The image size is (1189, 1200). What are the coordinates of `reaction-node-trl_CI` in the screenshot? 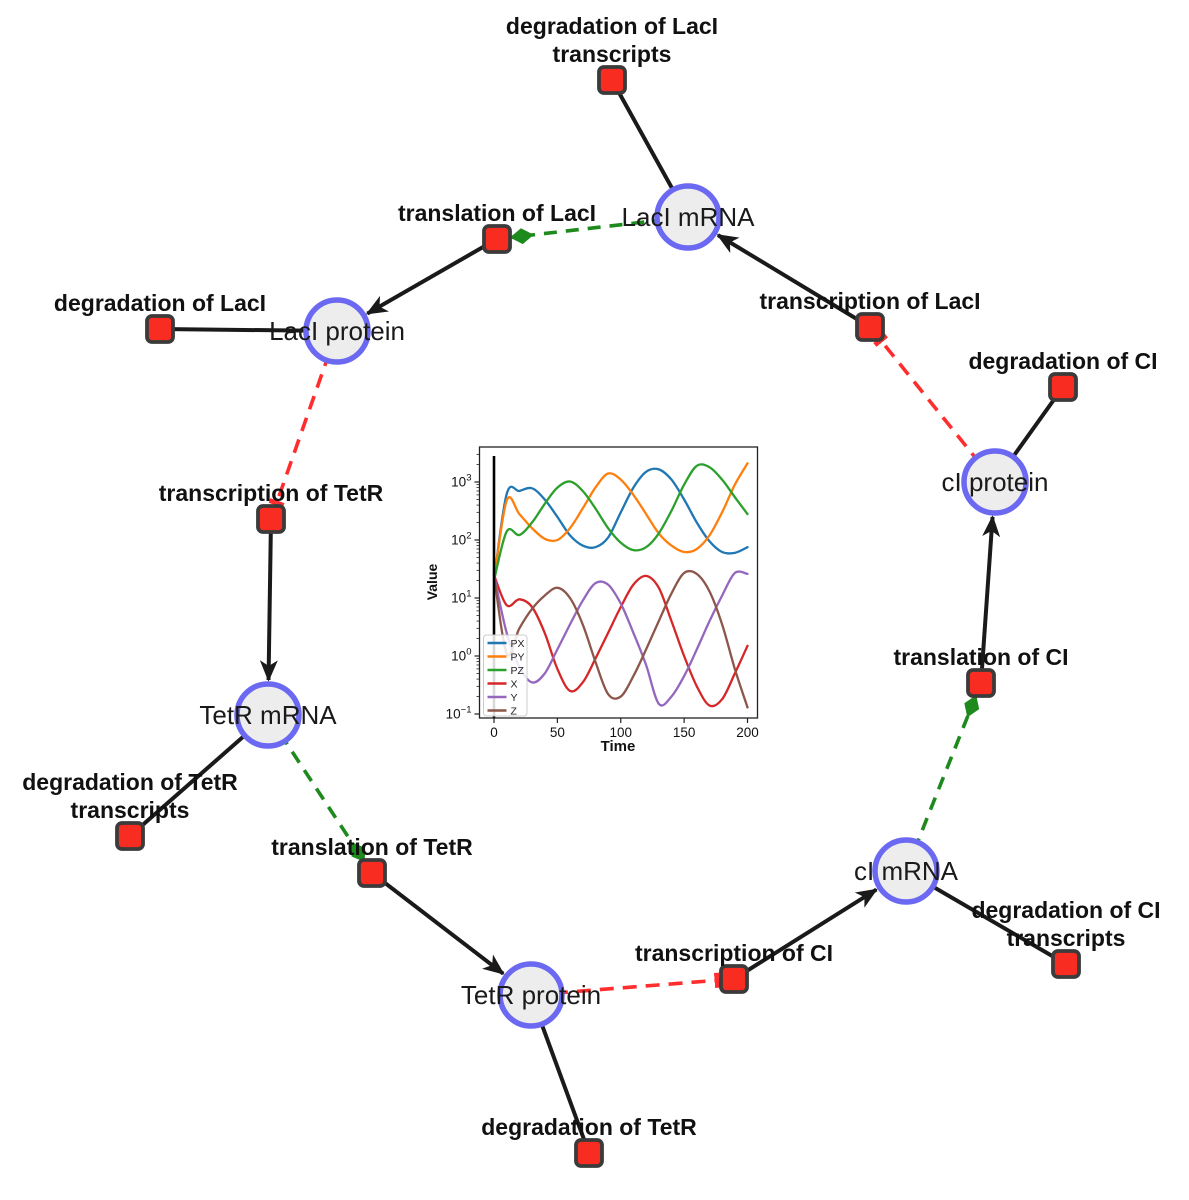 It's located at (981, 683).